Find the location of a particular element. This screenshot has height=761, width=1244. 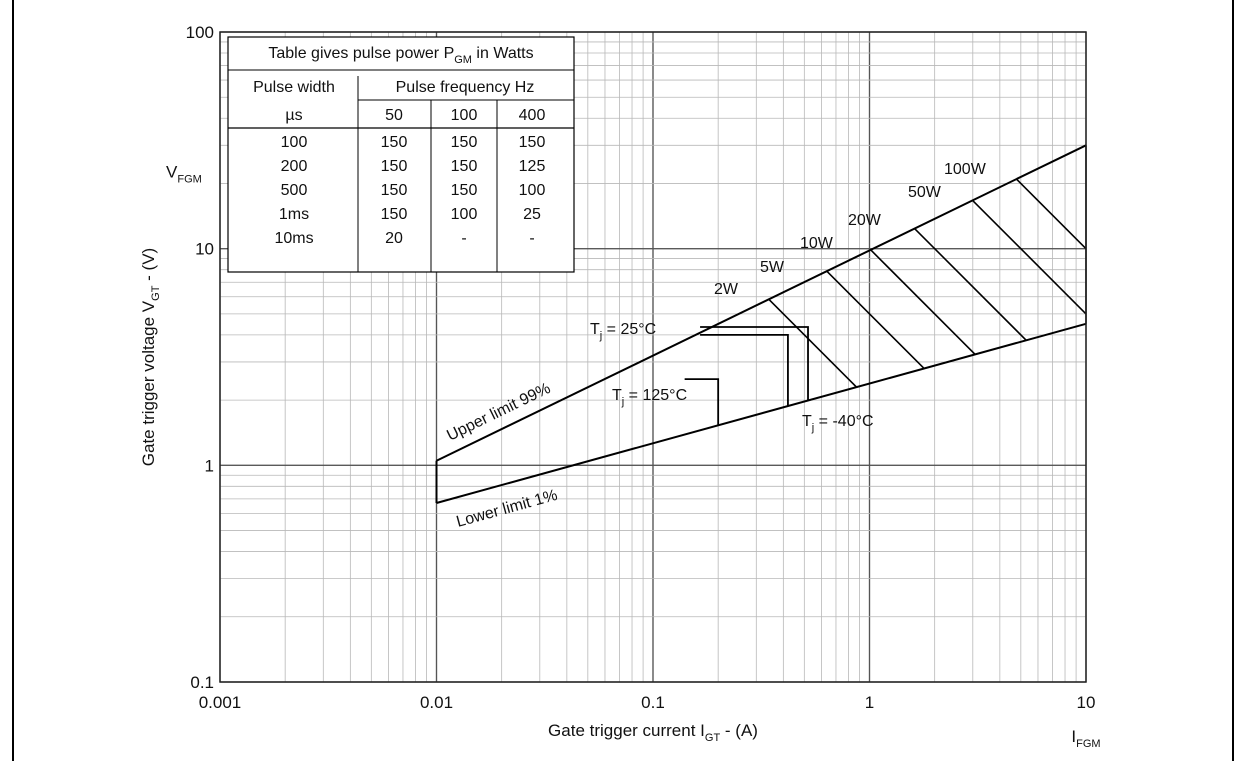

table-title: Table gives pulse power PGM in Watts is located at coordinates (400, 55).